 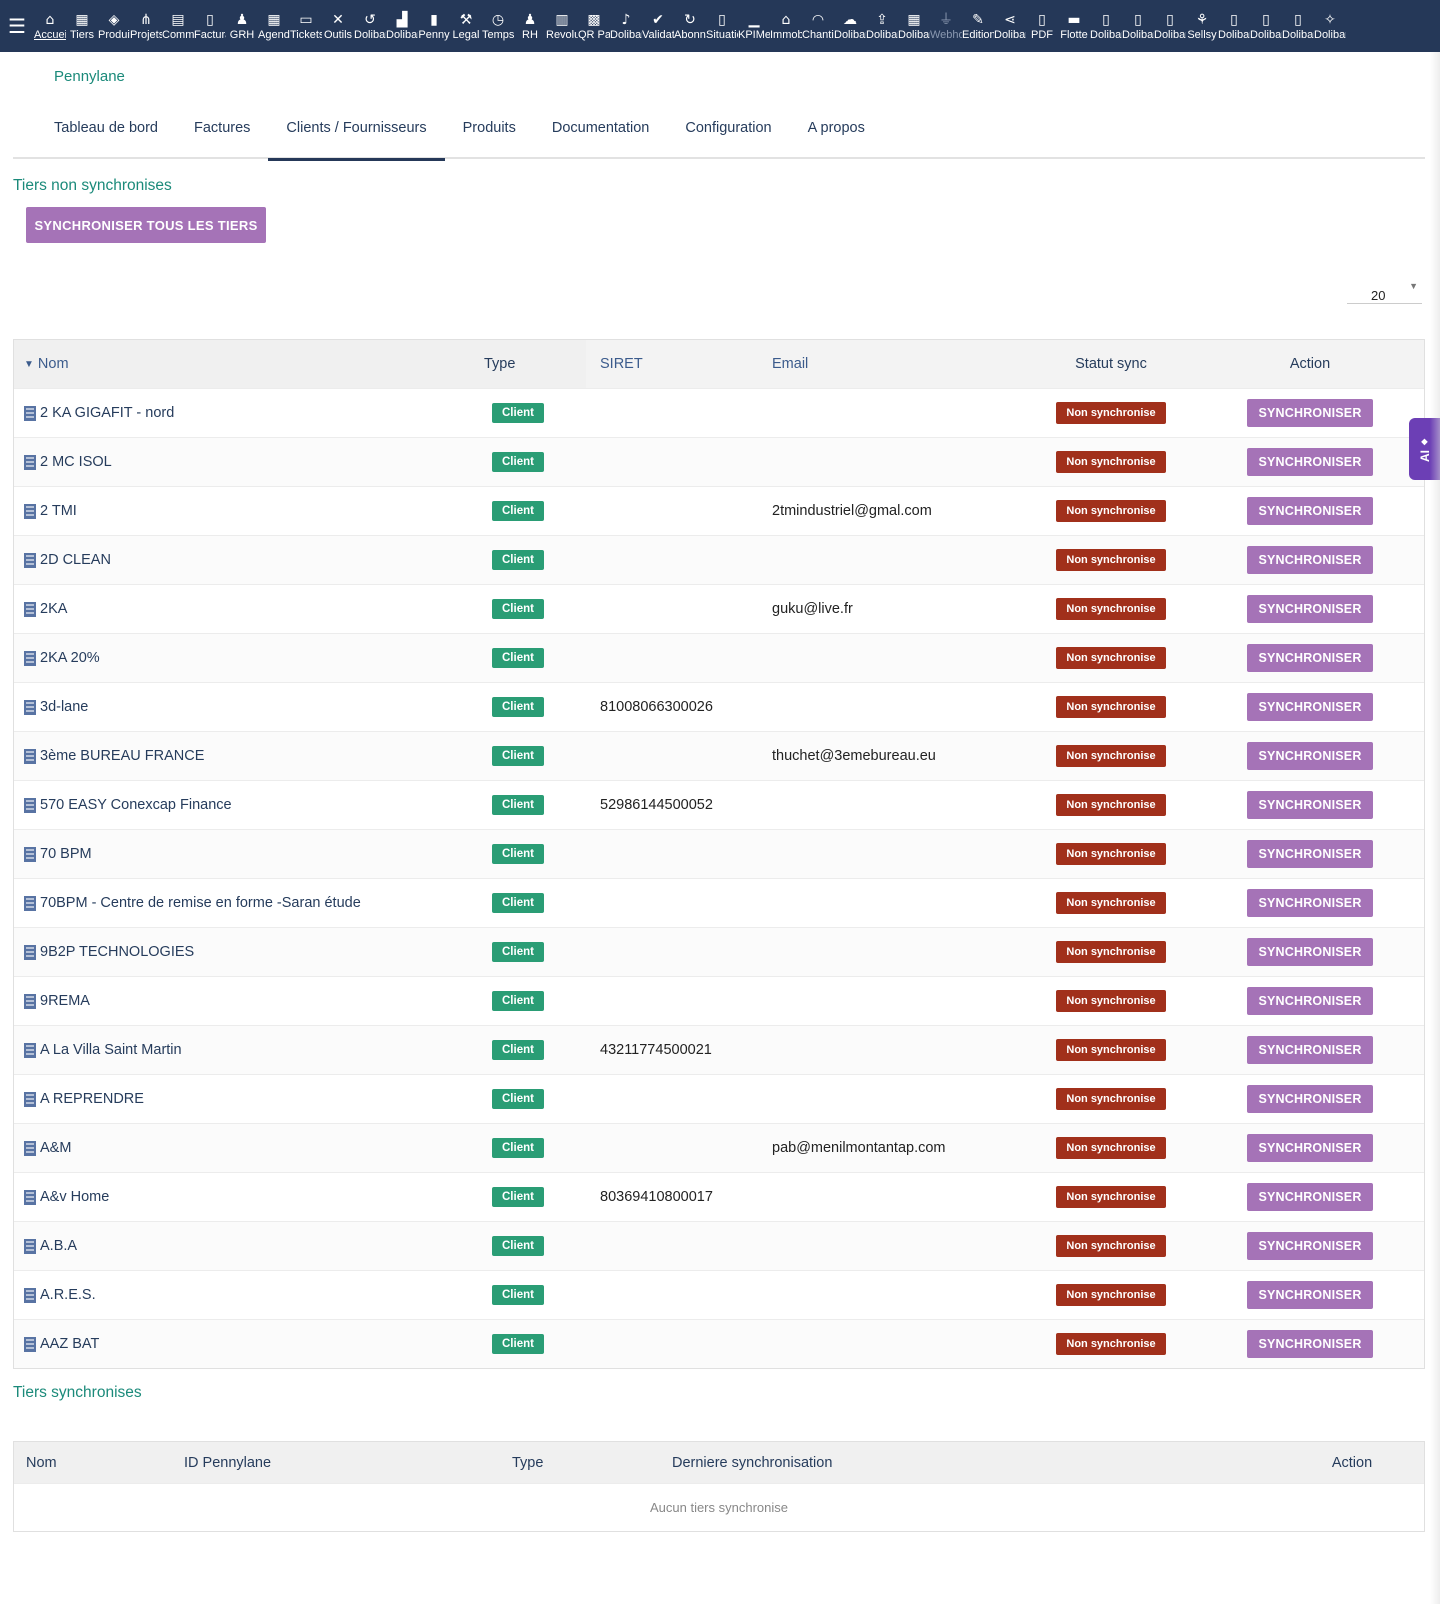 What do you see at coordinates (498, 26) in the screenshot?
I see `module-temps: ◷ Temps` at bounding box center [498, 26].